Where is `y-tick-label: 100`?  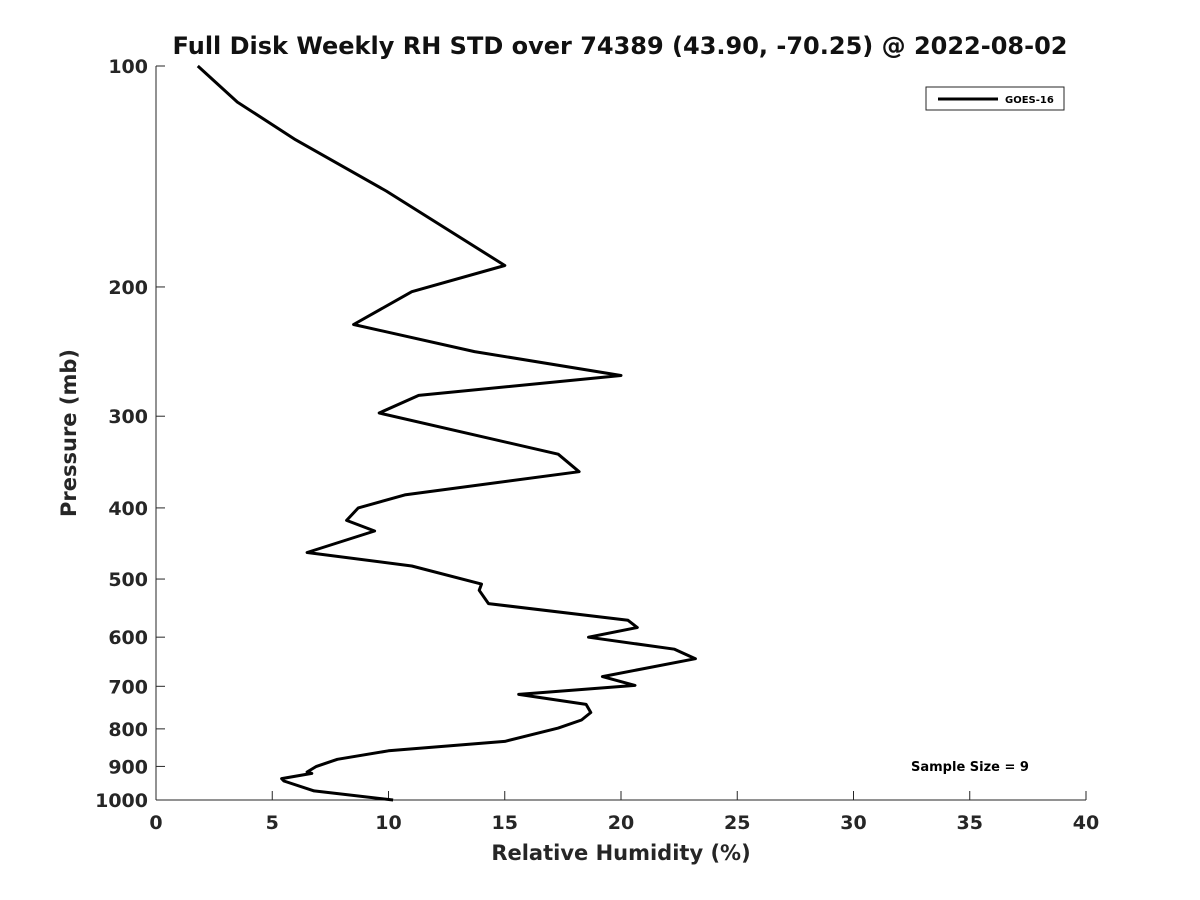
y-tick-label: 100 is located at coordinates (128, 67).